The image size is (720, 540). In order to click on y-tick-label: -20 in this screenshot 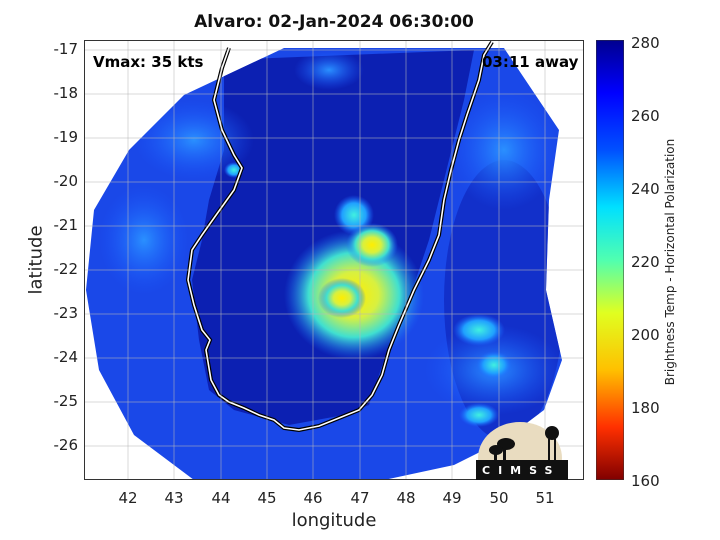, I will do `click(66, 181)`.